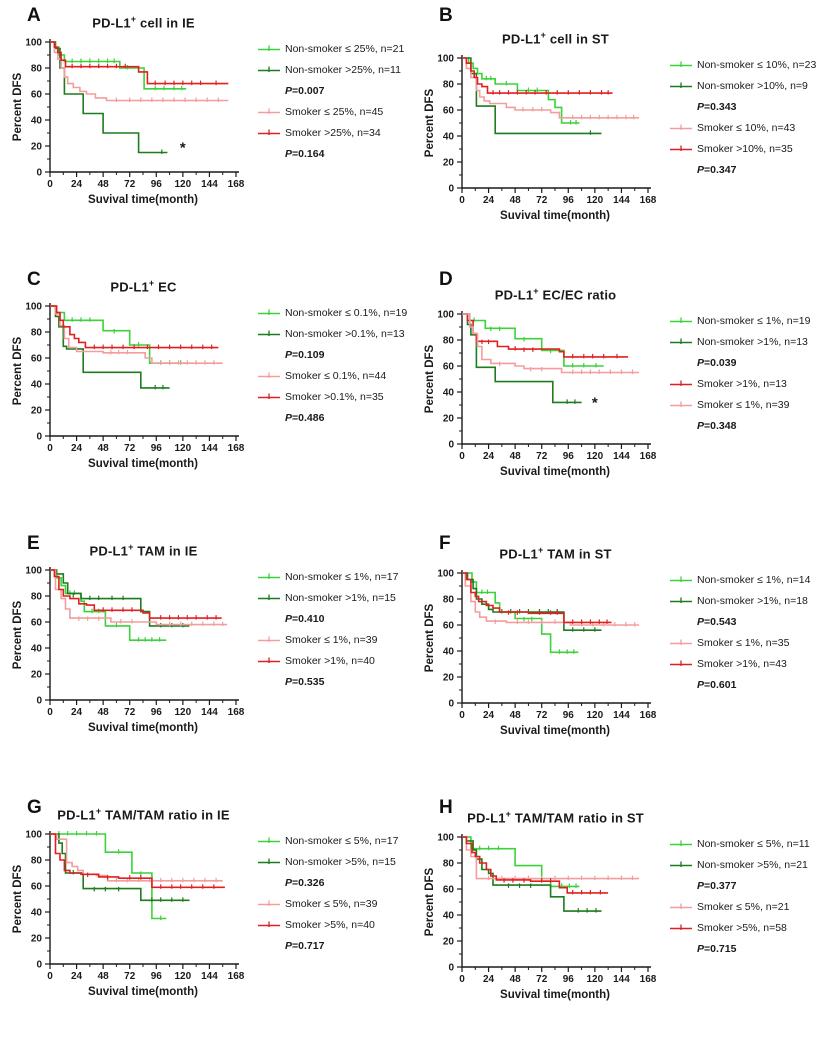 The width and height of the screenshot is (825, 1057). I want to click on panel-letter: B, so click(446, 15).